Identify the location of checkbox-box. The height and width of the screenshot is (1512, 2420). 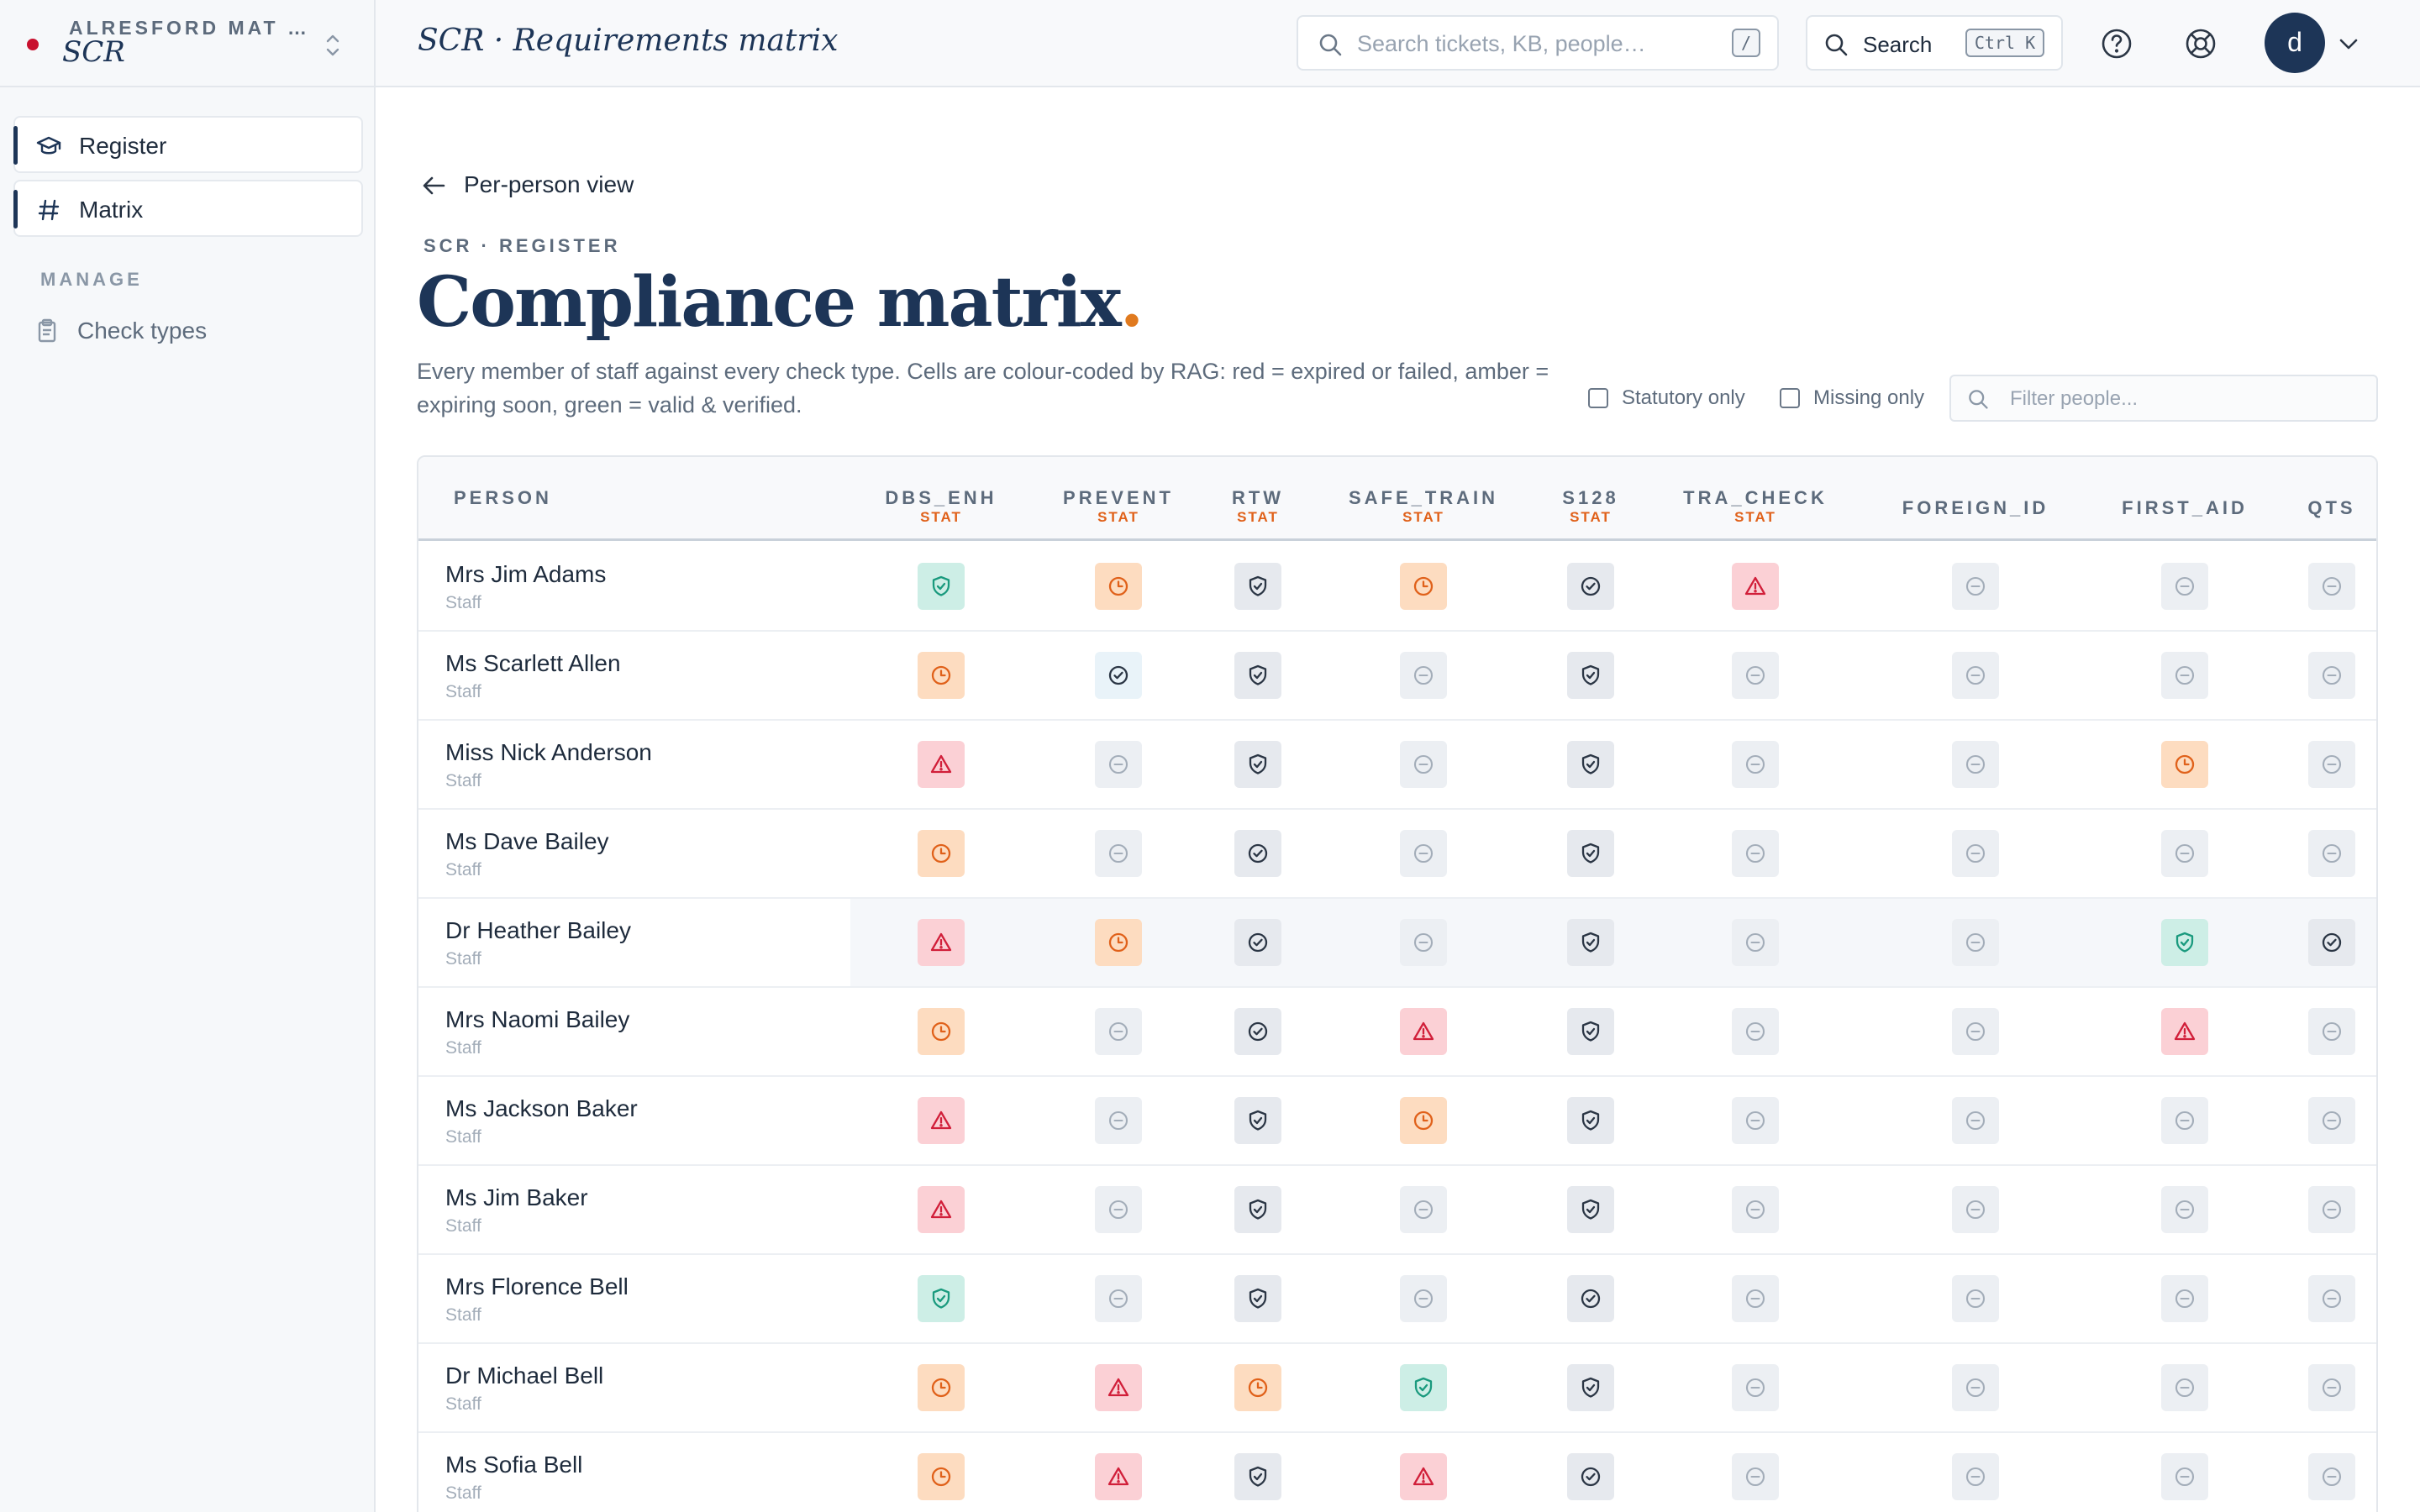
(1598, 398).